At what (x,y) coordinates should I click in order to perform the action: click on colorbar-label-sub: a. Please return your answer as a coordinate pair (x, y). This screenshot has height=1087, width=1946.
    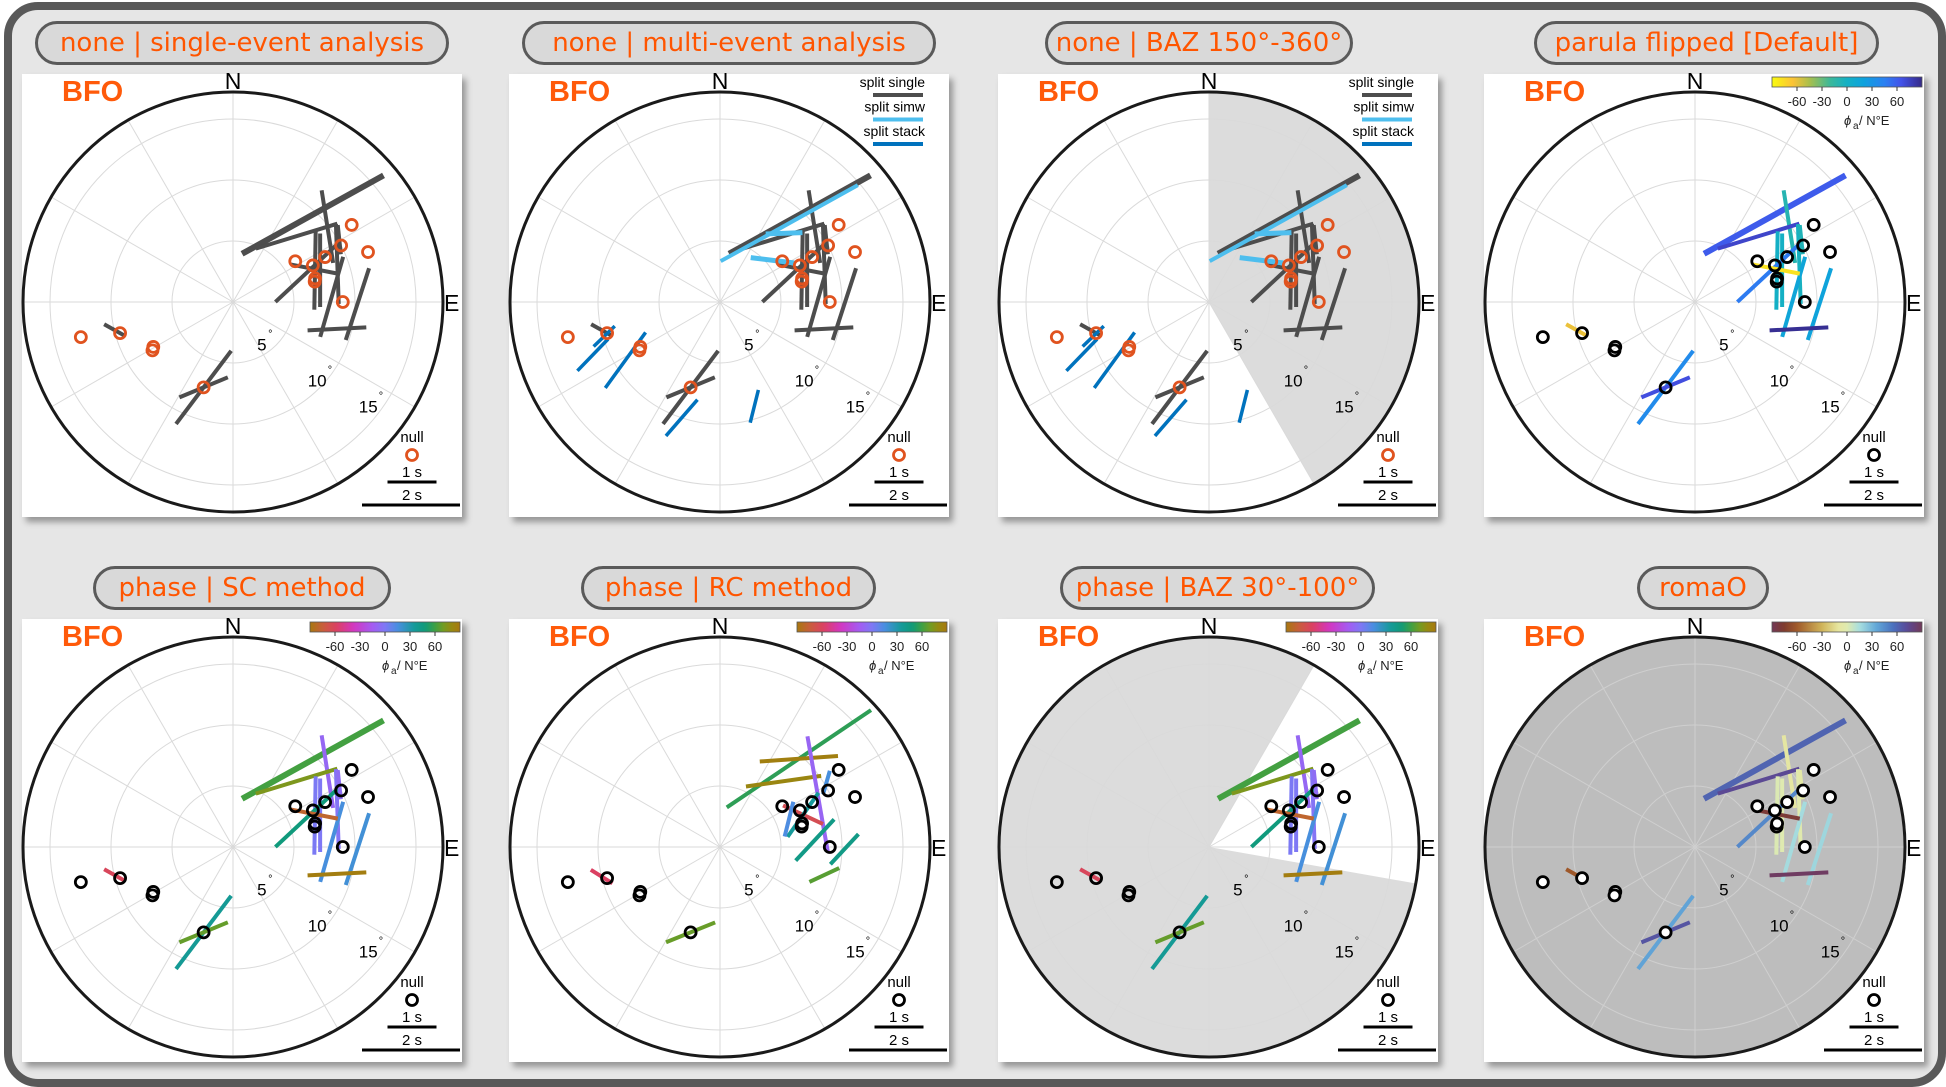
    Looking at the image, I should click on (1370, 671).